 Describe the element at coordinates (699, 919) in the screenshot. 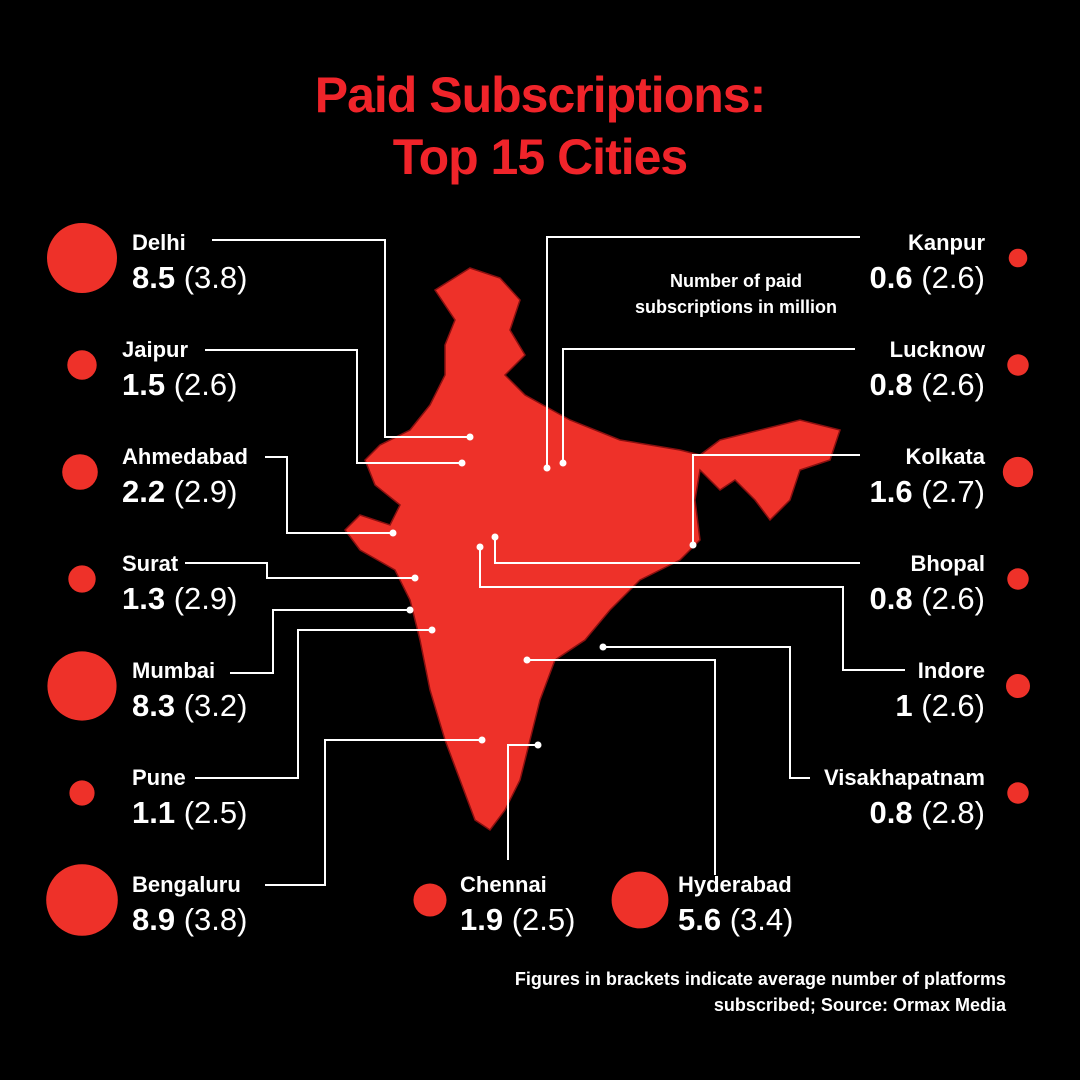

I see `subscriptions: 5.6` at that location.